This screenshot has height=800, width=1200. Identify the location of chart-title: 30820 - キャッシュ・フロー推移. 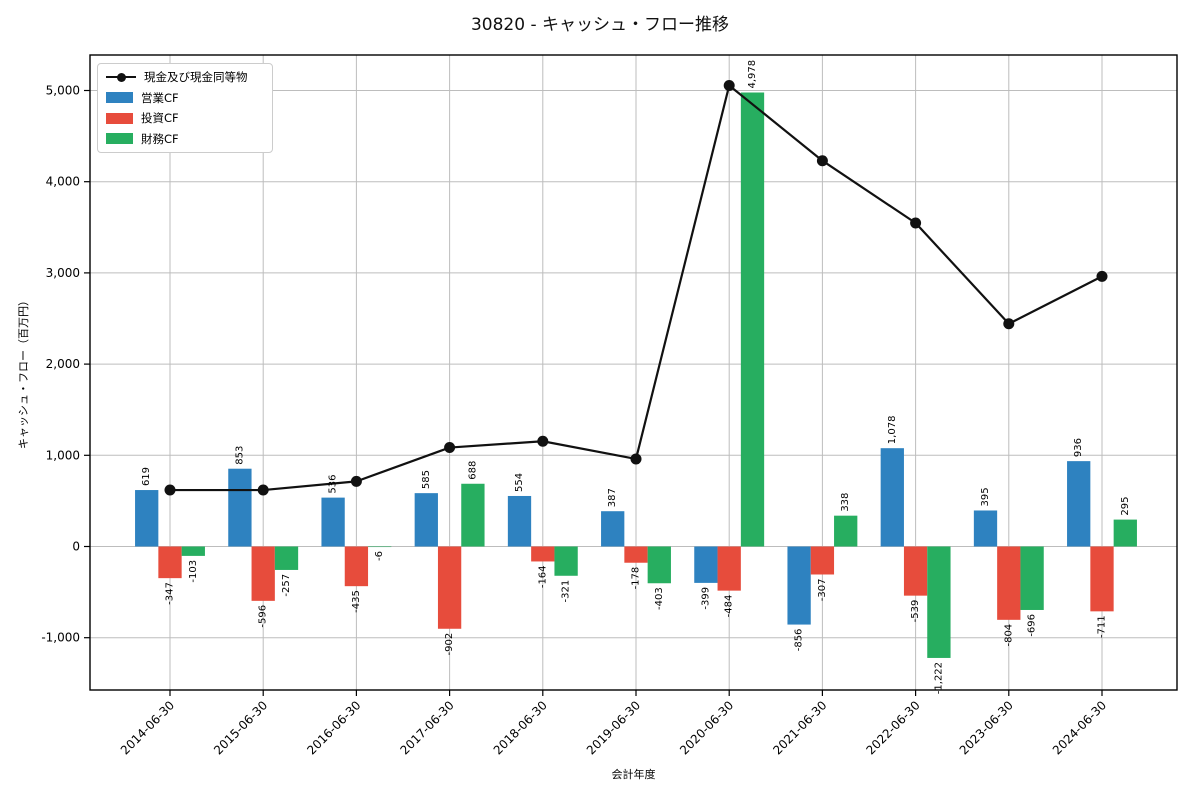
(600, 25).